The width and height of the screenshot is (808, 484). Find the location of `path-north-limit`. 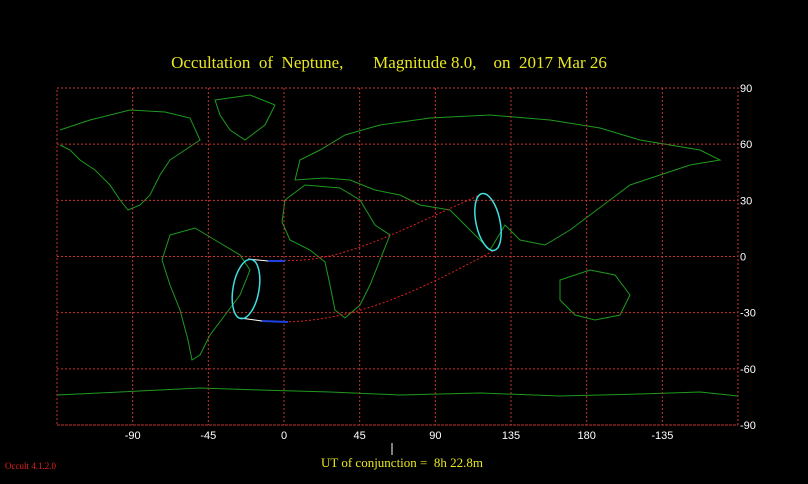

path-north-limit is located at coordinates (380, 227).